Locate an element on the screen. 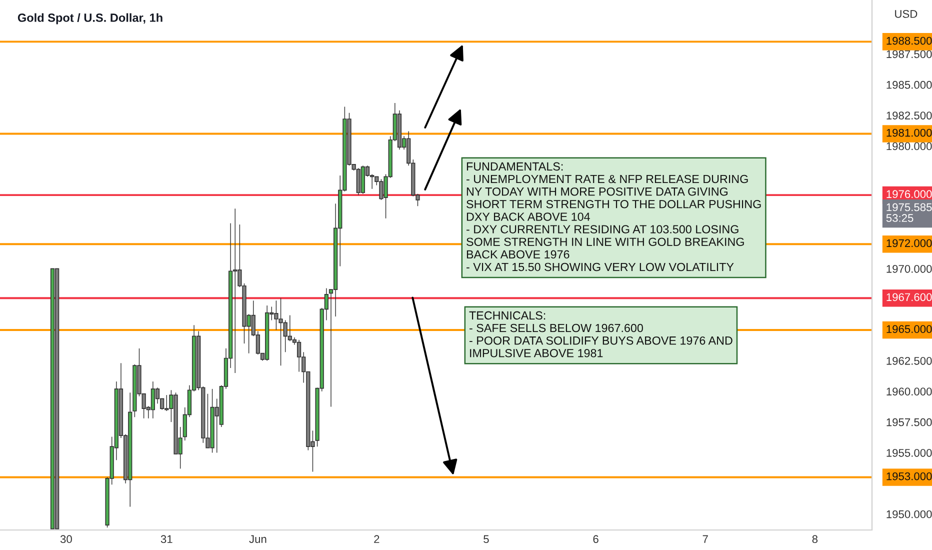 This screenshot has width=932, height=550. y-axis-title: USD is located at coordinates (906, 14).